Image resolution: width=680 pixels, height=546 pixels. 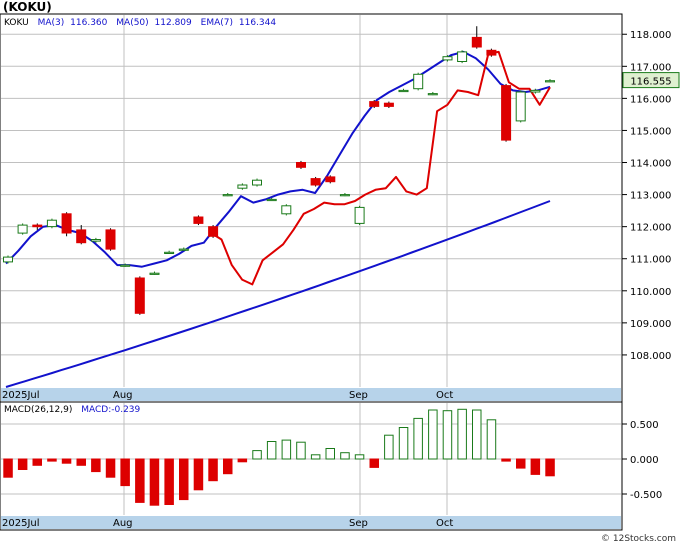 I want to click on price-tick-label: 116.000, so click(x=650, y=99).